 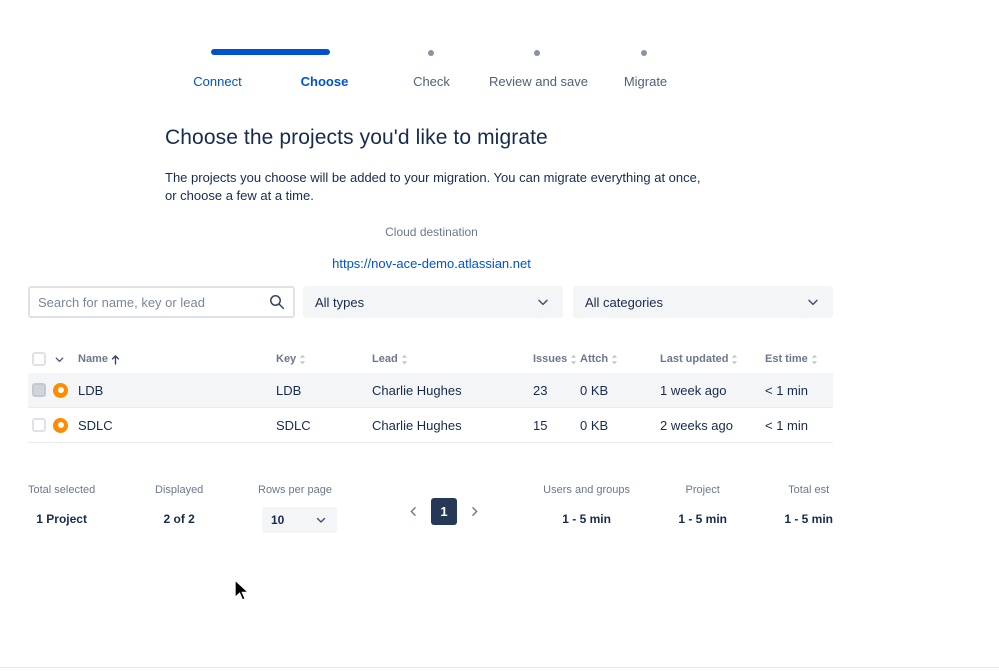 I want to click on column-header-name: Name, so click(x=99, y=359).